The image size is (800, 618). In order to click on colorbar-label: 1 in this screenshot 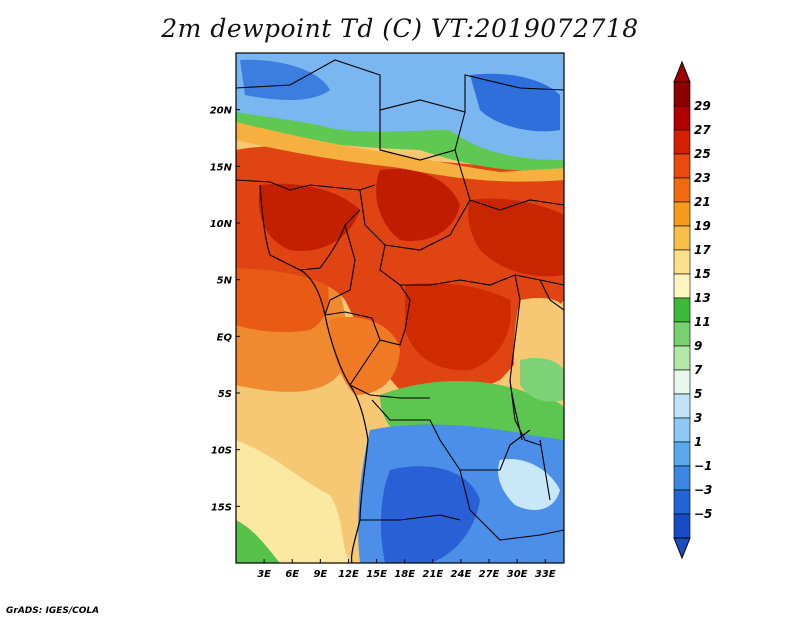, I will do `click(698, 442)`.